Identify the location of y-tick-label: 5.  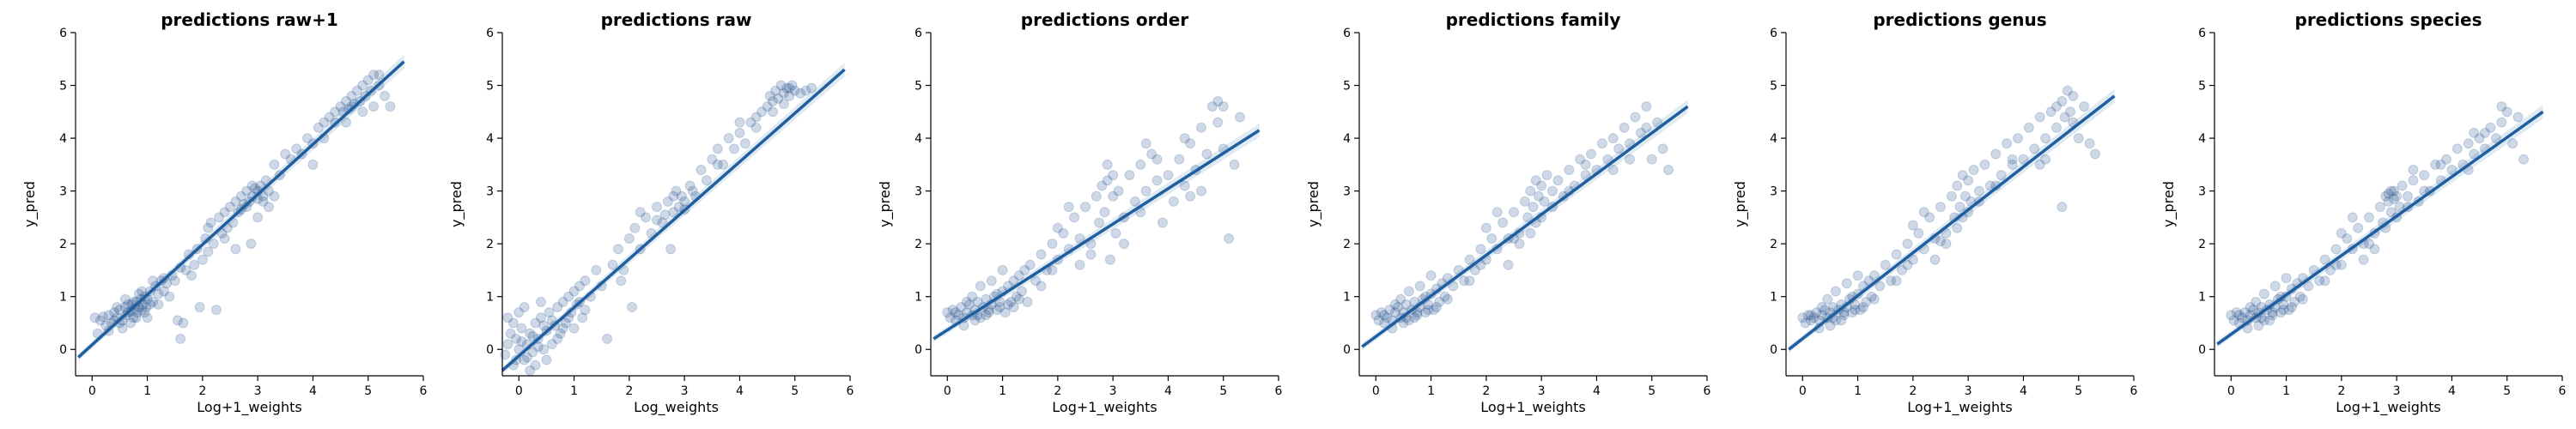
(490, 87).